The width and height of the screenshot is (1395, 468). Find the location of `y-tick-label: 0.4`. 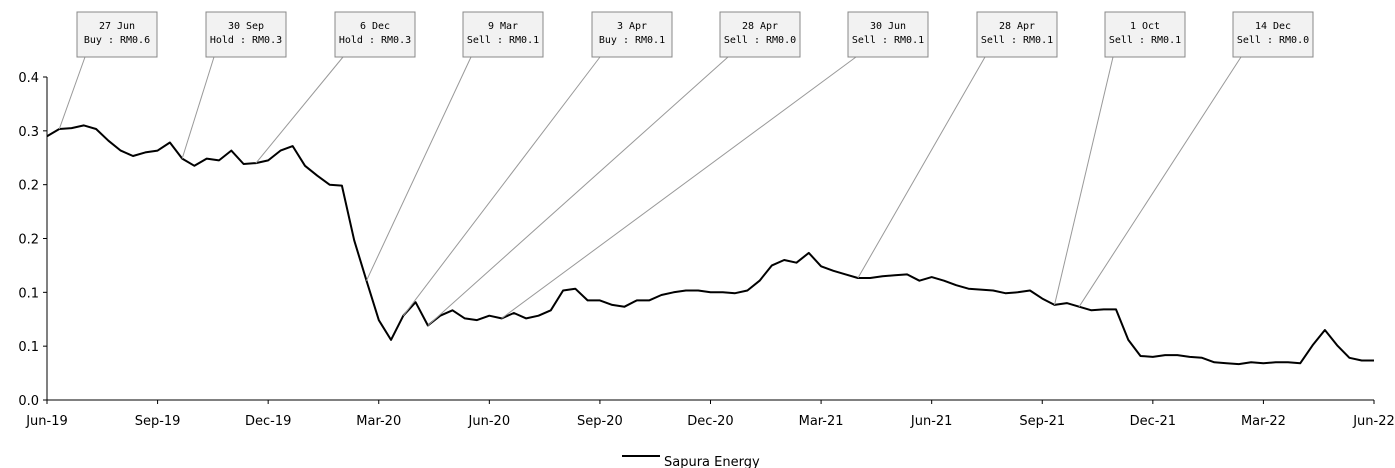

y-tick-label: 0.4 is located at coordinates (28, 78).